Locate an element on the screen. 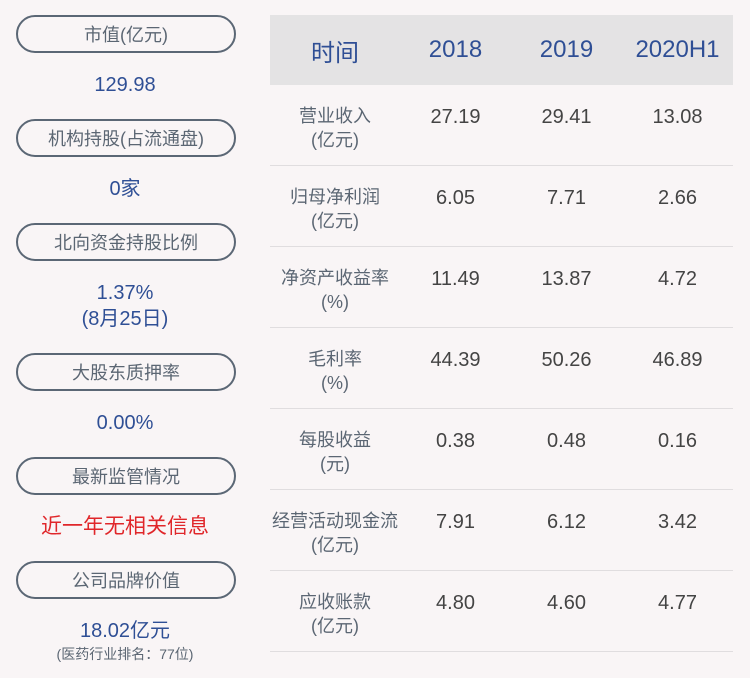  table-row: 营业收入 (亿元) 27.19 29.41 13.08 is located at coordinates (501, 125).